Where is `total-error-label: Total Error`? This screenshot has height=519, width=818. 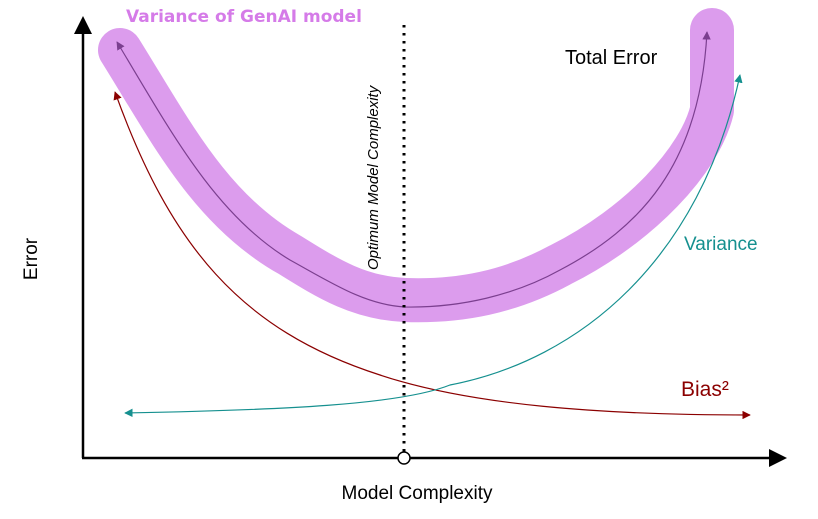 total-error-label: Total Error is located at coordinates (611, 58).